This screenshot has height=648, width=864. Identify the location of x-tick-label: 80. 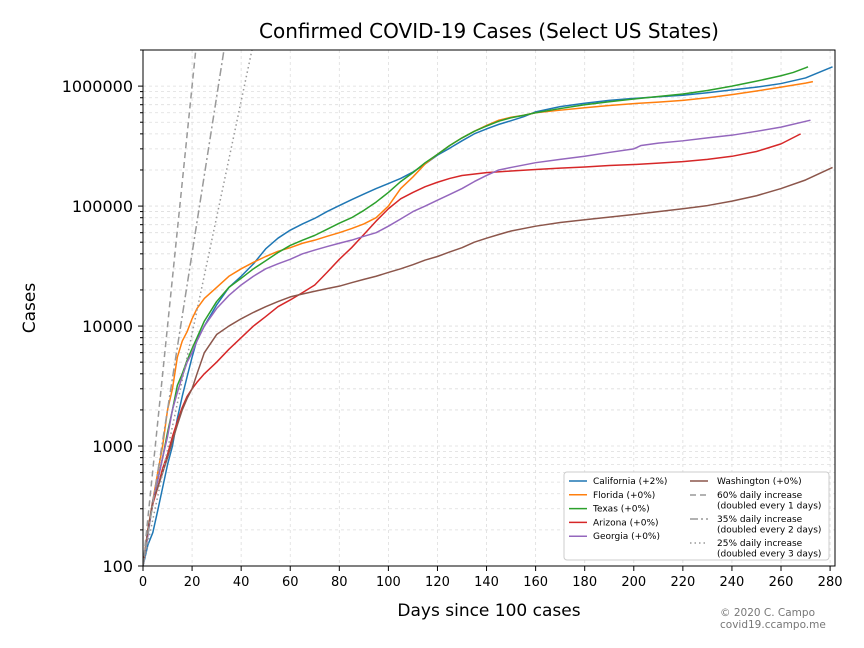
(339, 582).